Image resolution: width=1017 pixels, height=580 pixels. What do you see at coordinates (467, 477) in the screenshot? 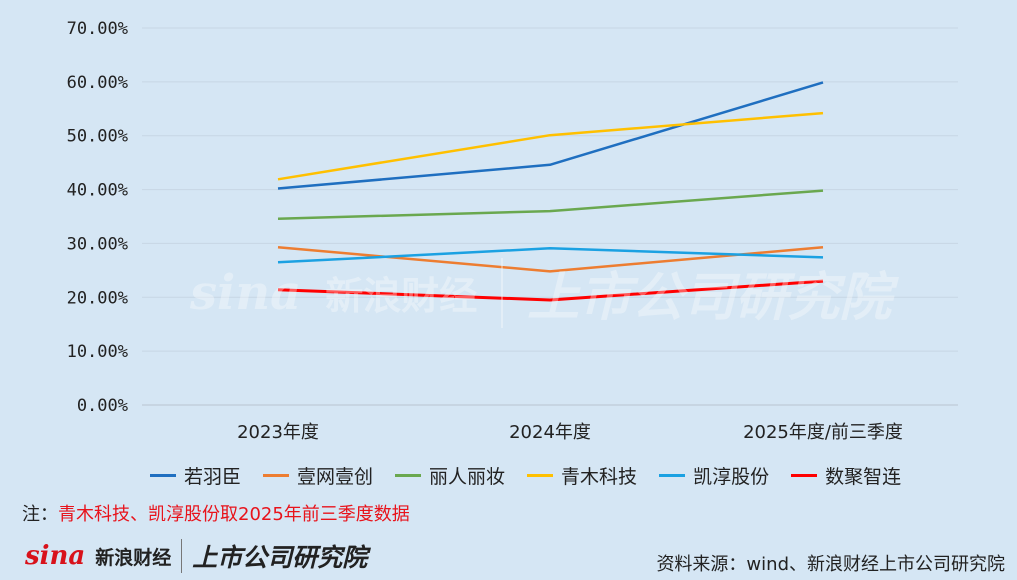
I see `legend-label: 丽人丽妆` at bounding box center [467, 477].